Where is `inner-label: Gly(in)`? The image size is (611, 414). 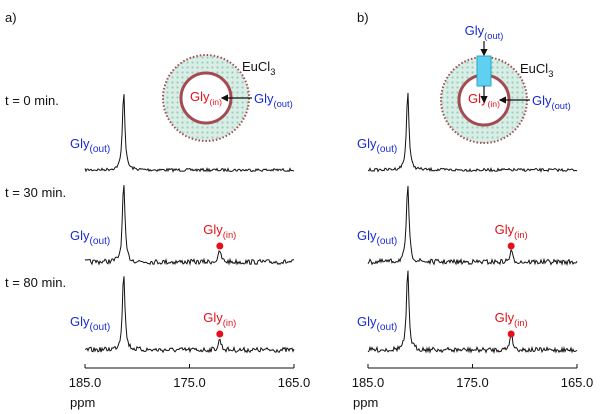
inner-label: Gly(in) is located at coordinates (206, 98).